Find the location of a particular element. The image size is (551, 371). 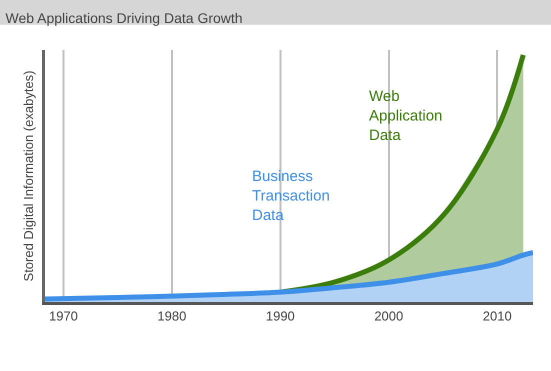

x-tick-label: 2000 is located at coordinates (389, 316).